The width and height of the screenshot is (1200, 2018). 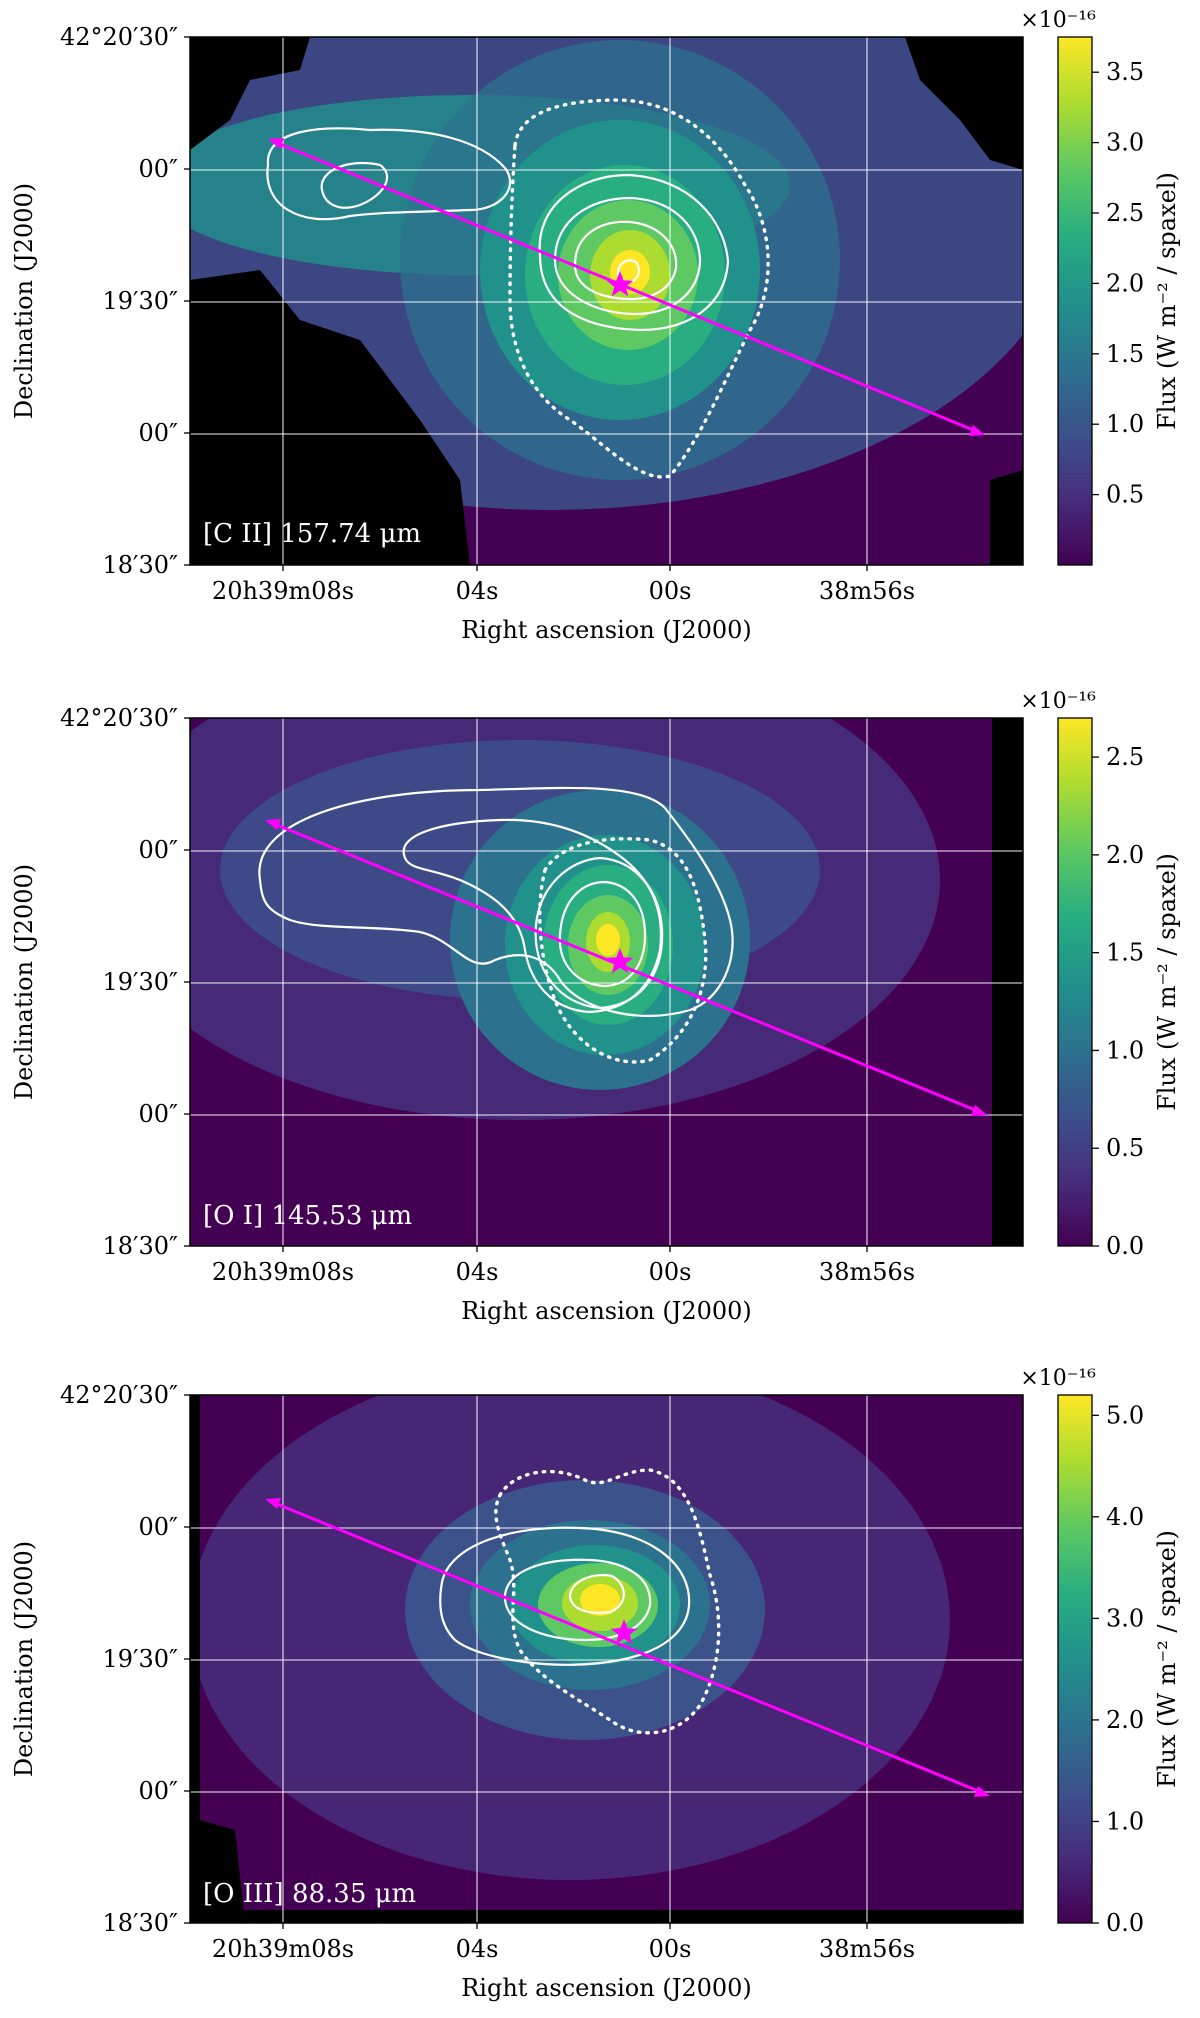 What do you see at coordinates (1125, 1246) in the screenshot?
I see `panel-2-colorbar-tick-label: 0.0` at bounding box center [1125, 1246].